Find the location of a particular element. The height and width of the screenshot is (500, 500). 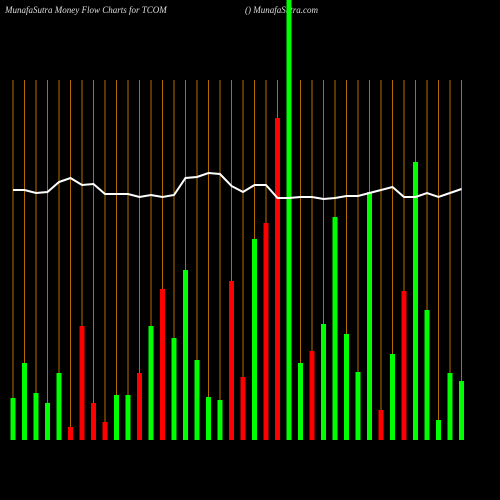

chart-title: MunafaSutra Money Flow Charts for TCOM is located at coordinates (85, 10).